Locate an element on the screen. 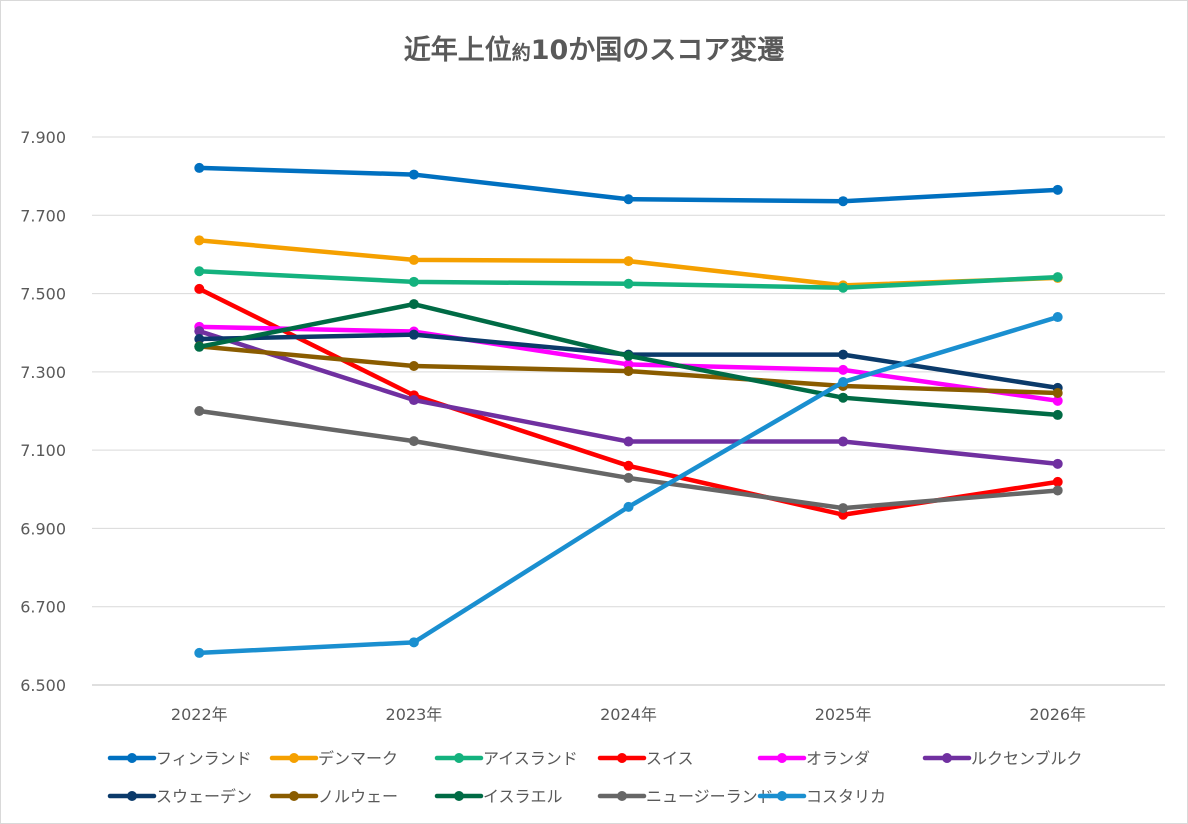 The height and width of the screenshot is (824, 1188). legend-item: オランダ is located at coordinates (813, 758).